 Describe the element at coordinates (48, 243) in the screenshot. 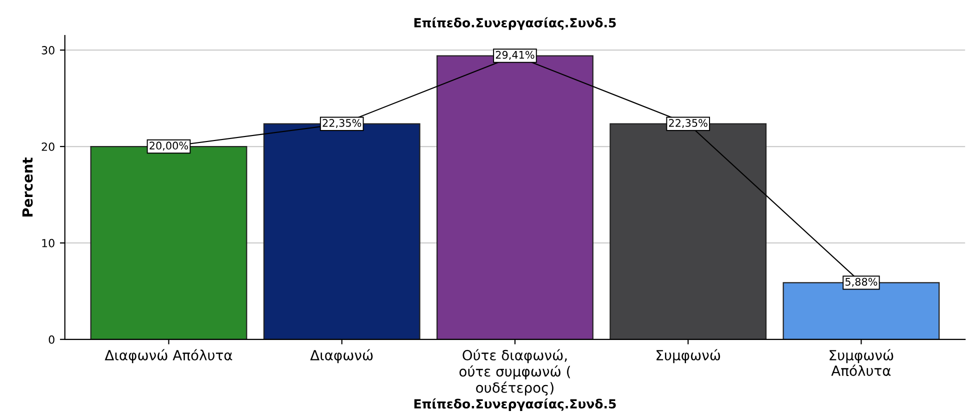

I see `y-tick-label: 10` at that location.